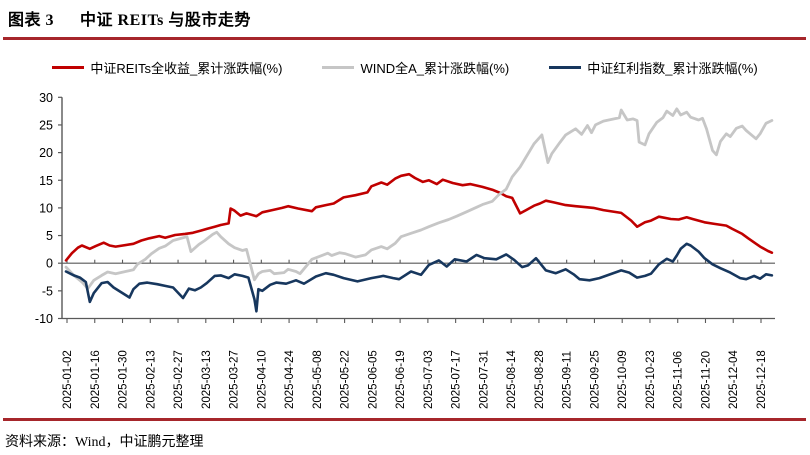  I want to click on svg-text: 2025-06-05, so click(373, 379).